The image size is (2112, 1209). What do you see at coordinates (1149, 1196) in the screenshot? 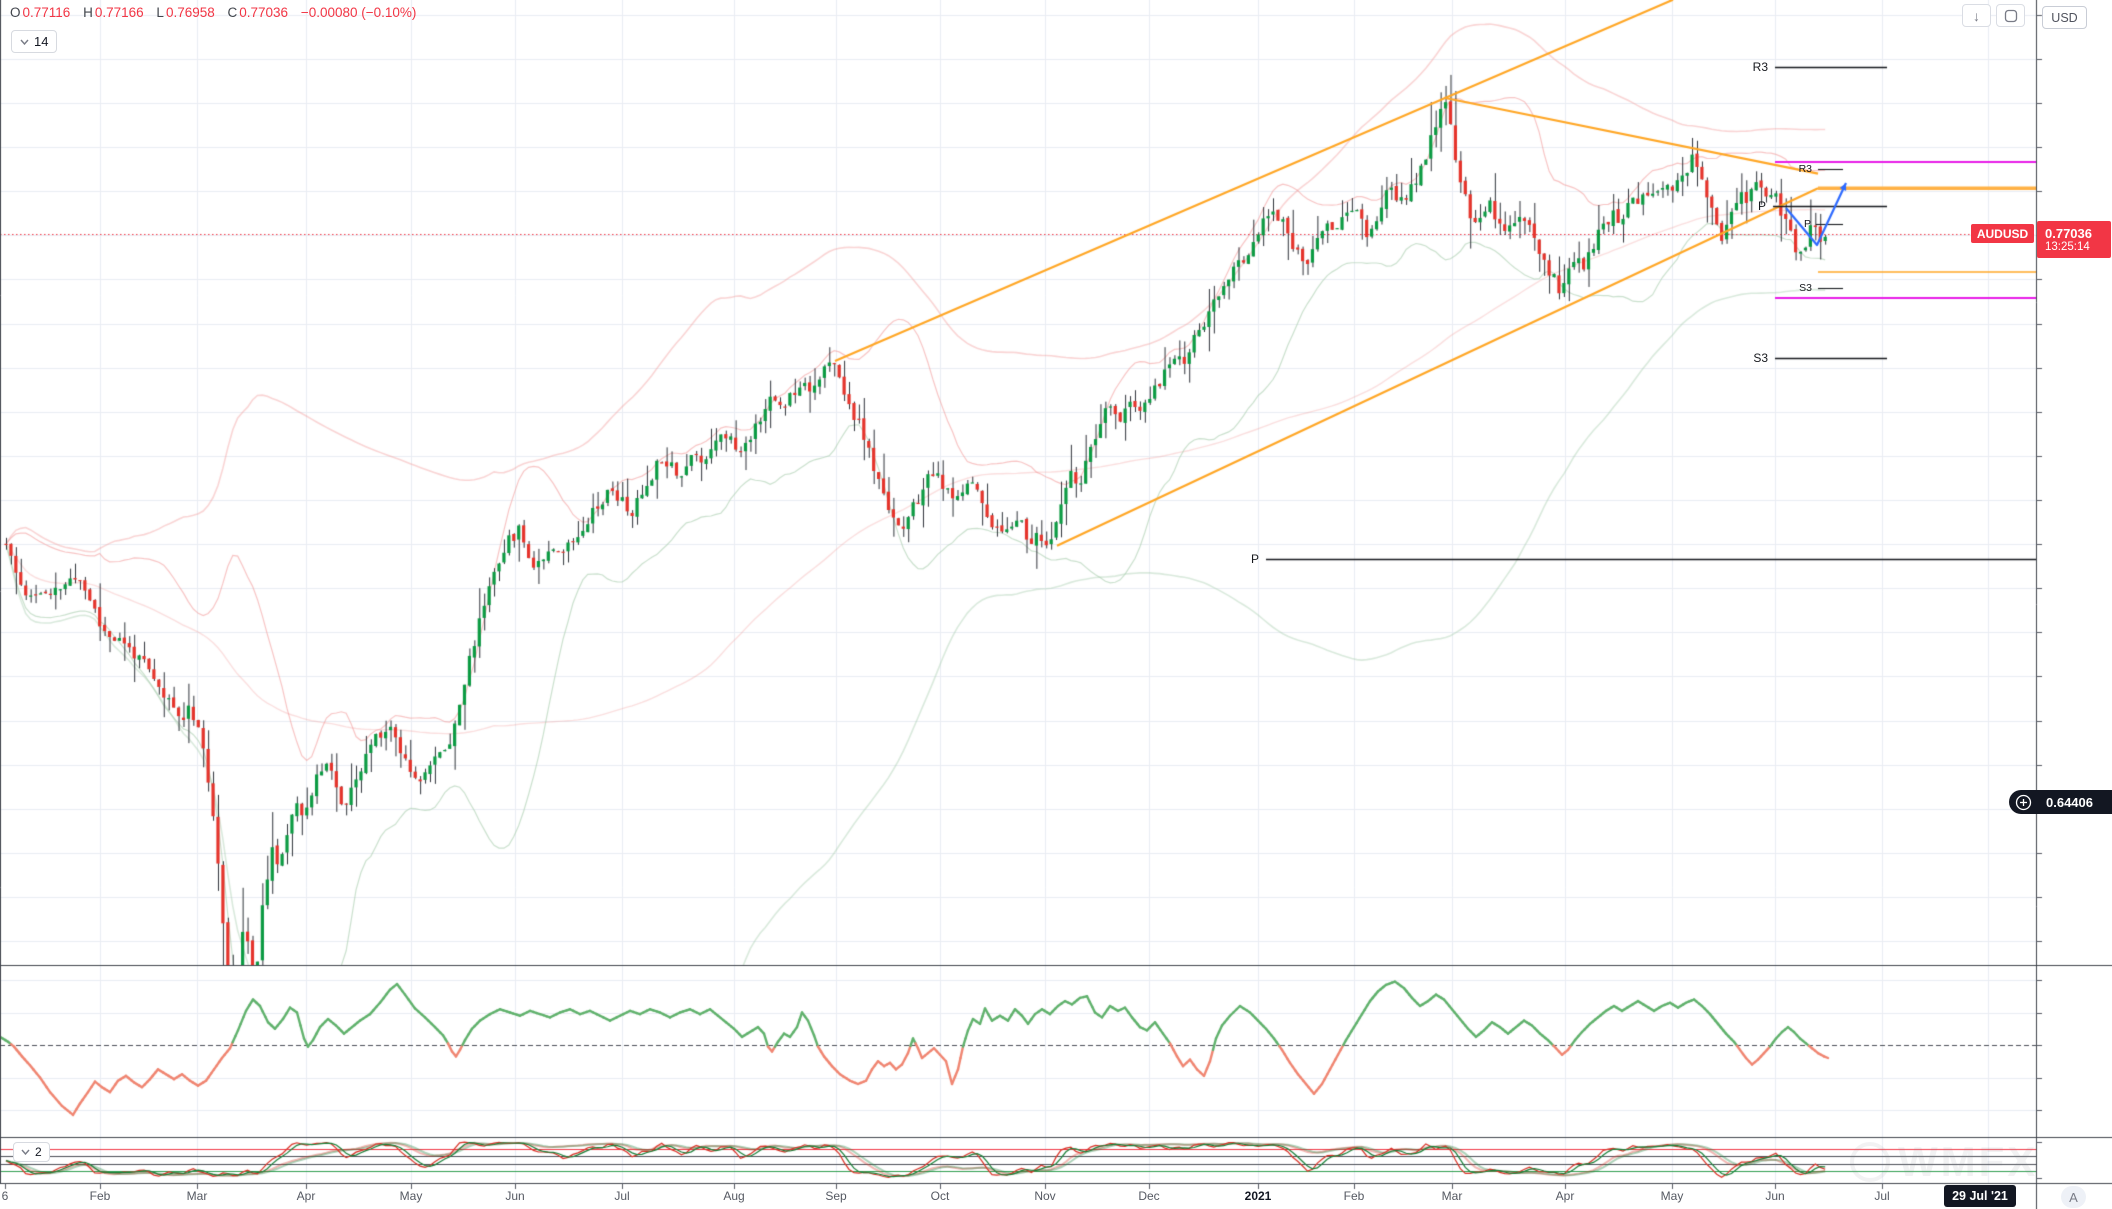
I see `time-tick-label: Dec` at bounding box center [1149, 1196].